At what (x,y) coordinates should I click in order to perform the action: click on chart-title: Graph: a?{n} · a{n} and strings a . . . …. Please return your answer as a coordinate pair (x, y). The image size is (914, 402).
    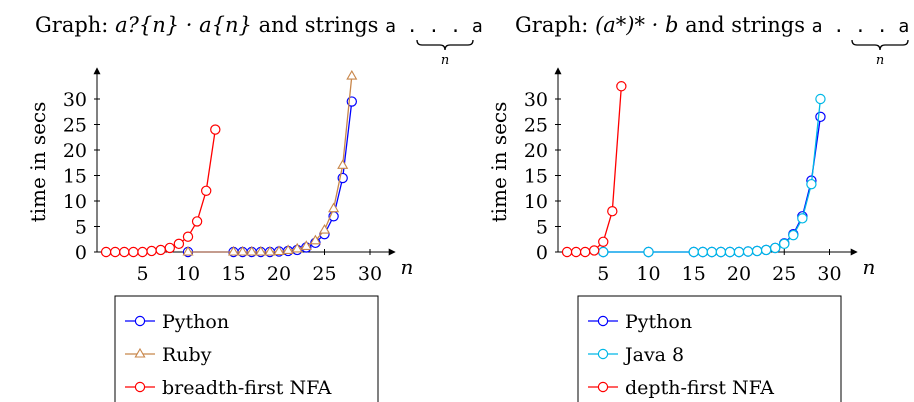
    Looking at the image, I should click on (259, 25).